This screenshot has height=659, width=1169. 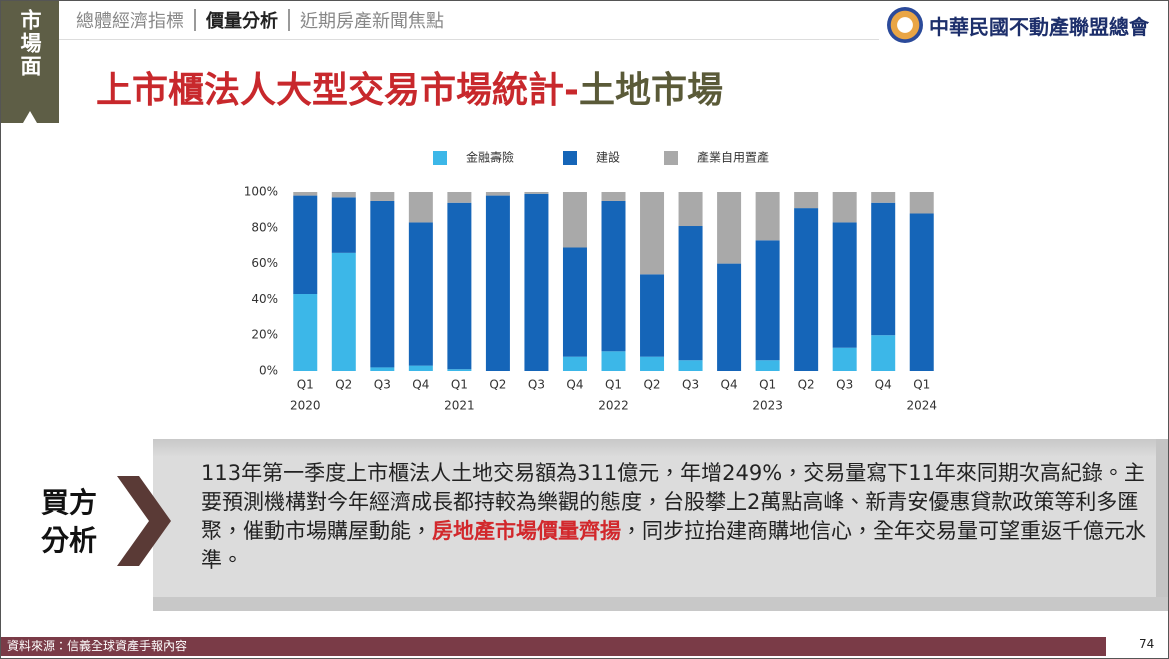 I want to click on tab: 近期房產新聞焦點, so click(x=372, y=21).